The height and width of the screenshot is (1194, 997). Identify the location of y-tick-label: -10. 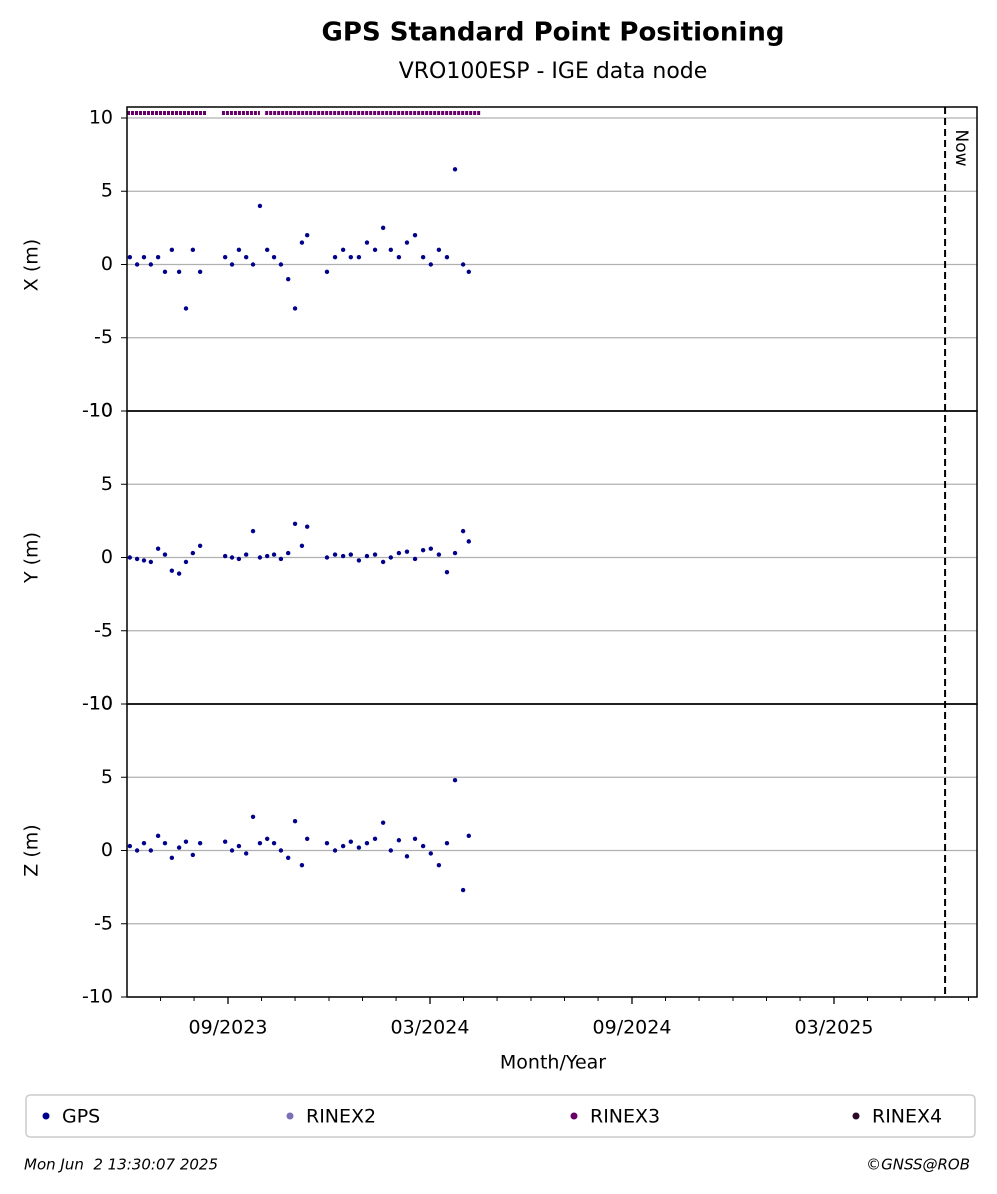
(97, 411).